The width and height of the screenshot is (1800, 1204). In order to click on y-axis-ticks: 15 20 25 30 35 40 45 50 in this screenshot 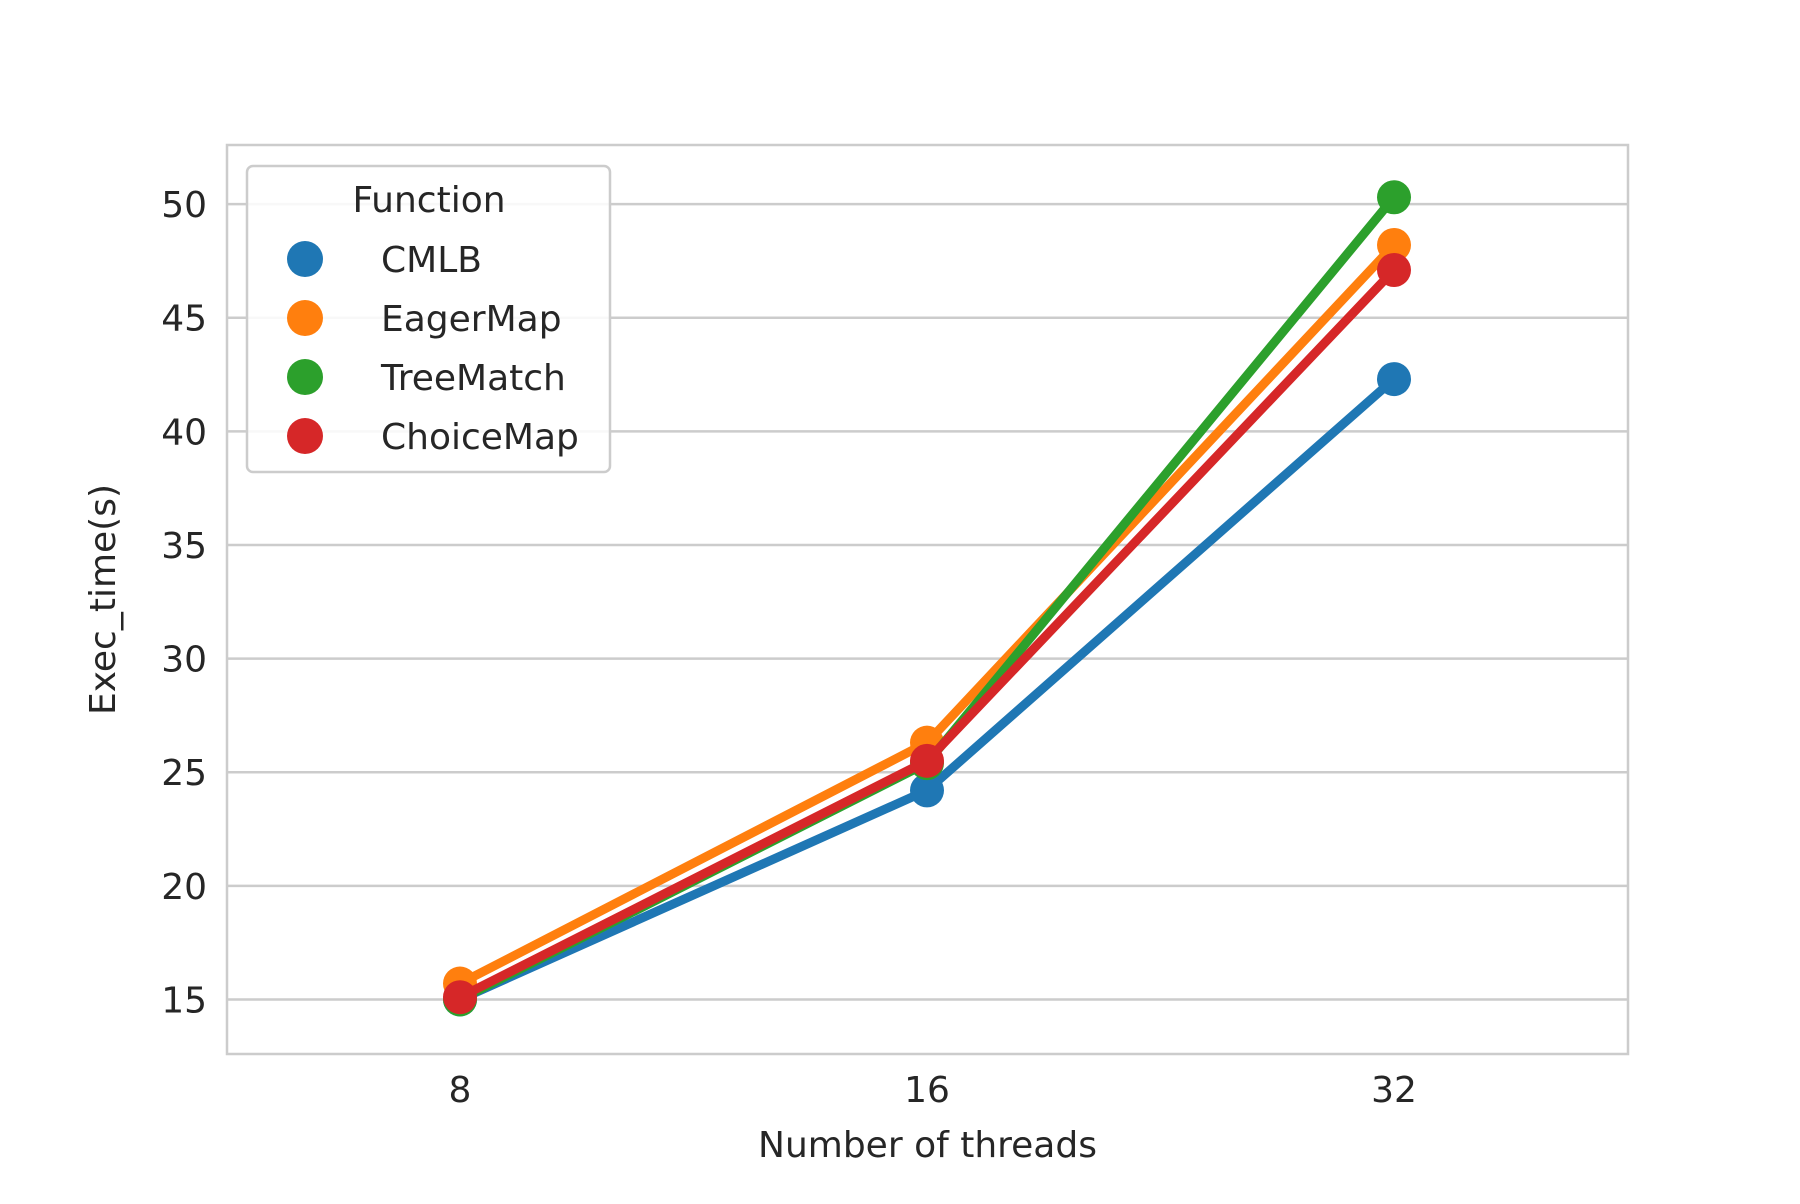, I will do `click(184, 603)`.